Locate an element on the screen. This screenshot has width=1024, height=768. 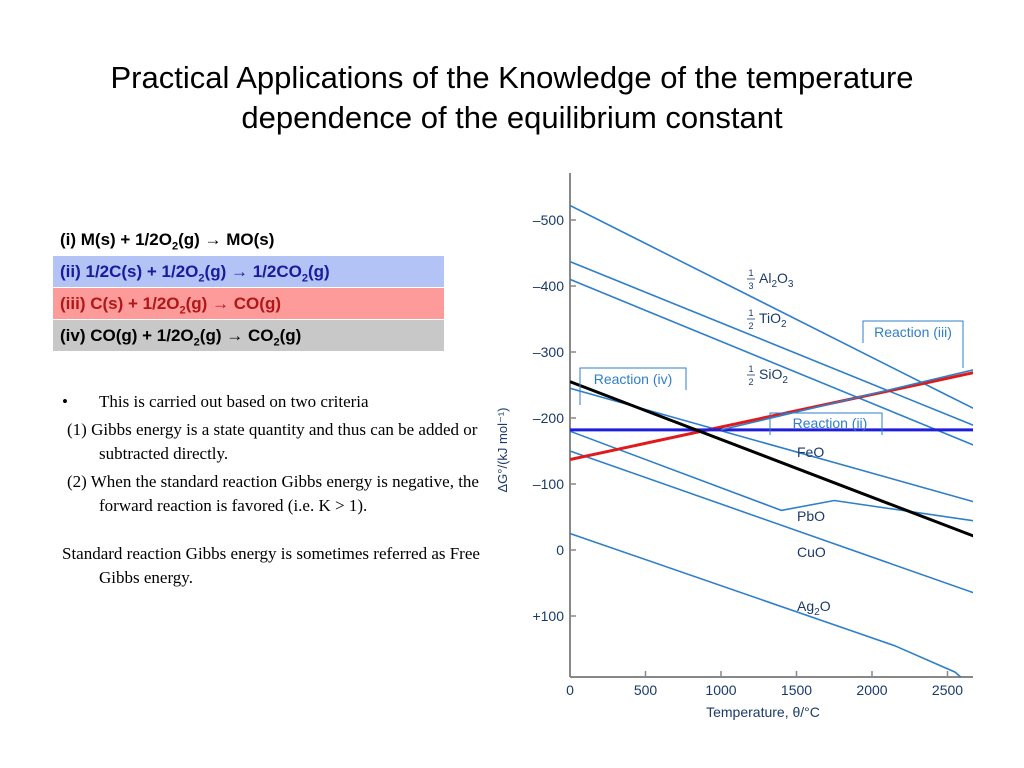
series-reaction-iii-thin is located at coordinates (846, 400).